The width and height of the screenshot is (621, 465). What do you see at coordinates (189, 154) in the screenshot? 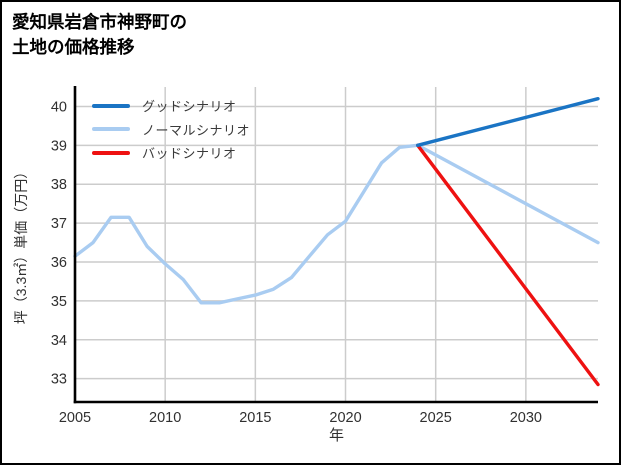
I see `legend-label-bad-scenario: バッドシナリオ` at bounding box center [189, 154].